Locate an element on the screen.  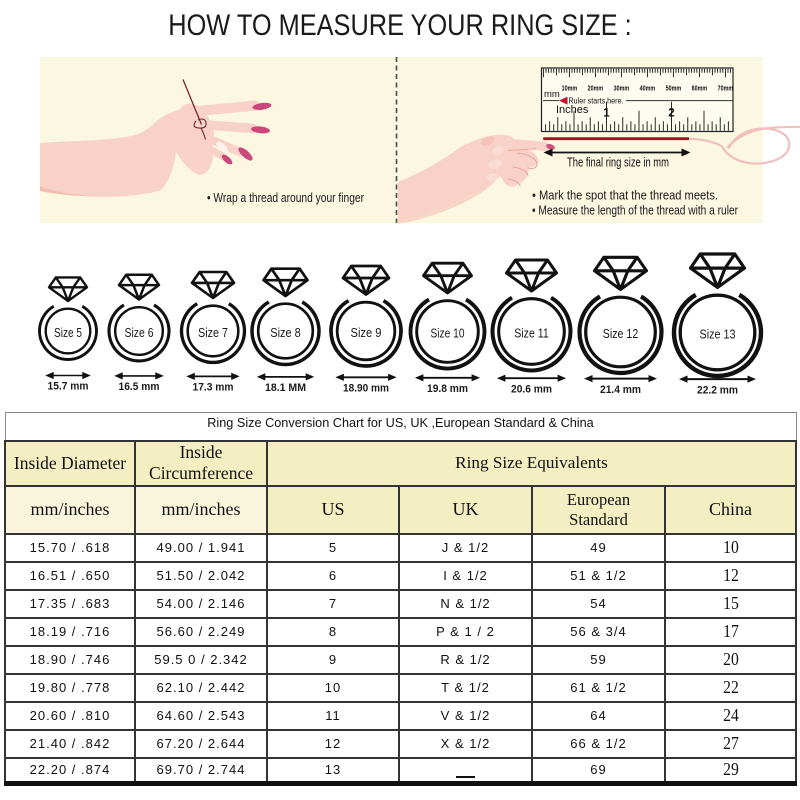
svg-text: 18.1 MM is located at coordinates (285, 388).